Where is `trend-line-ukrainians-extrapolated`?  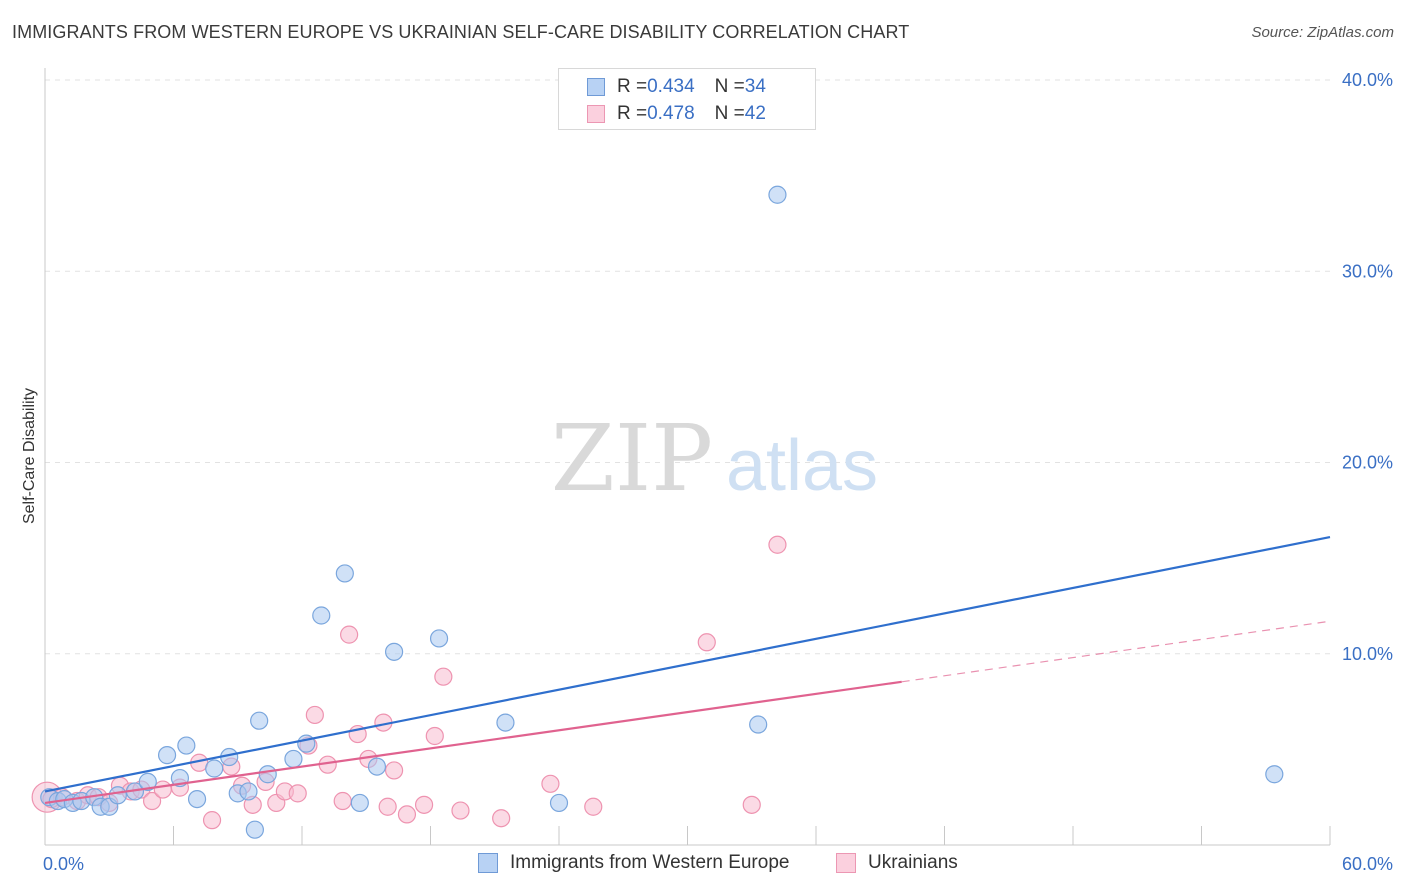
trend-line-ukrainians-extrapolated is located at coordinates (1116, 651).